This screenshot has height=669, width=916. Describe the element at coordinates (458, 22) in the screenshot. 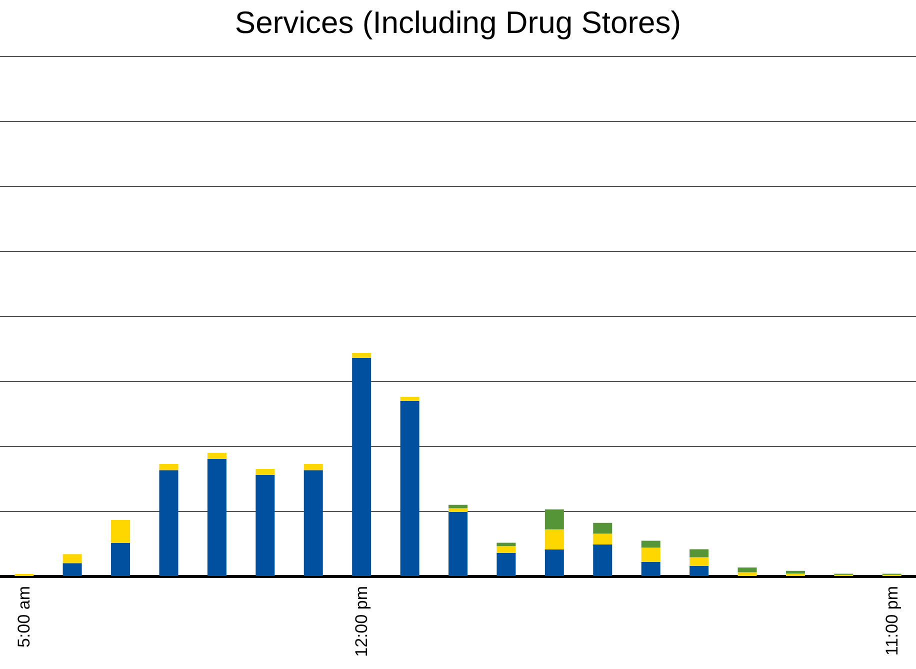

I see `chart-title: Services (Including Drug Stores)` at that location.